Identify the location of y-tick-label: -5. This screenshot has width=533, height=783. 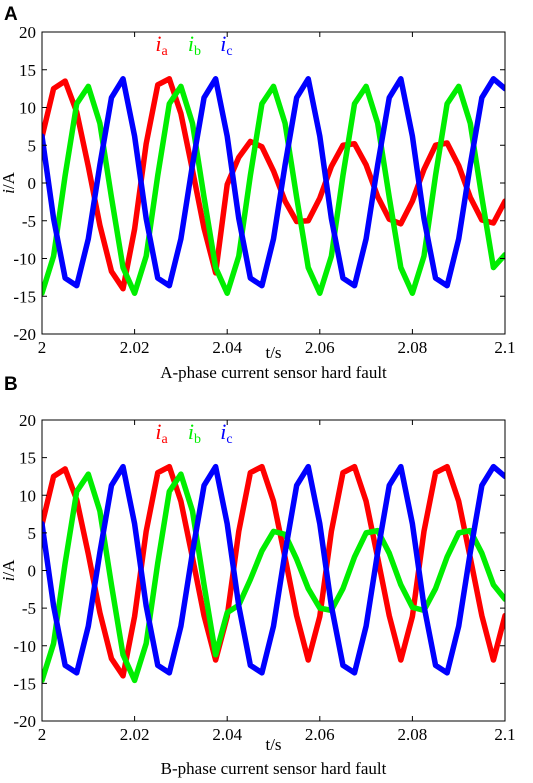
(29, 221).